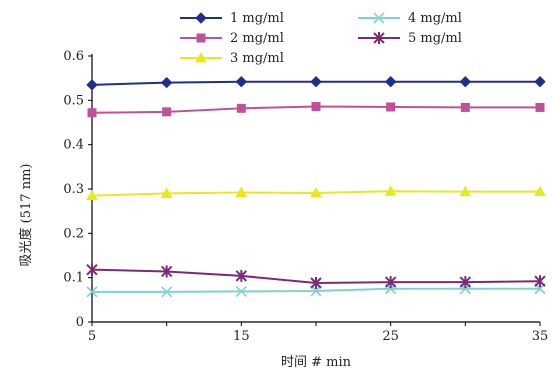  I want to click on legend-item-2: 2 mg/ml, so click(232, 38).